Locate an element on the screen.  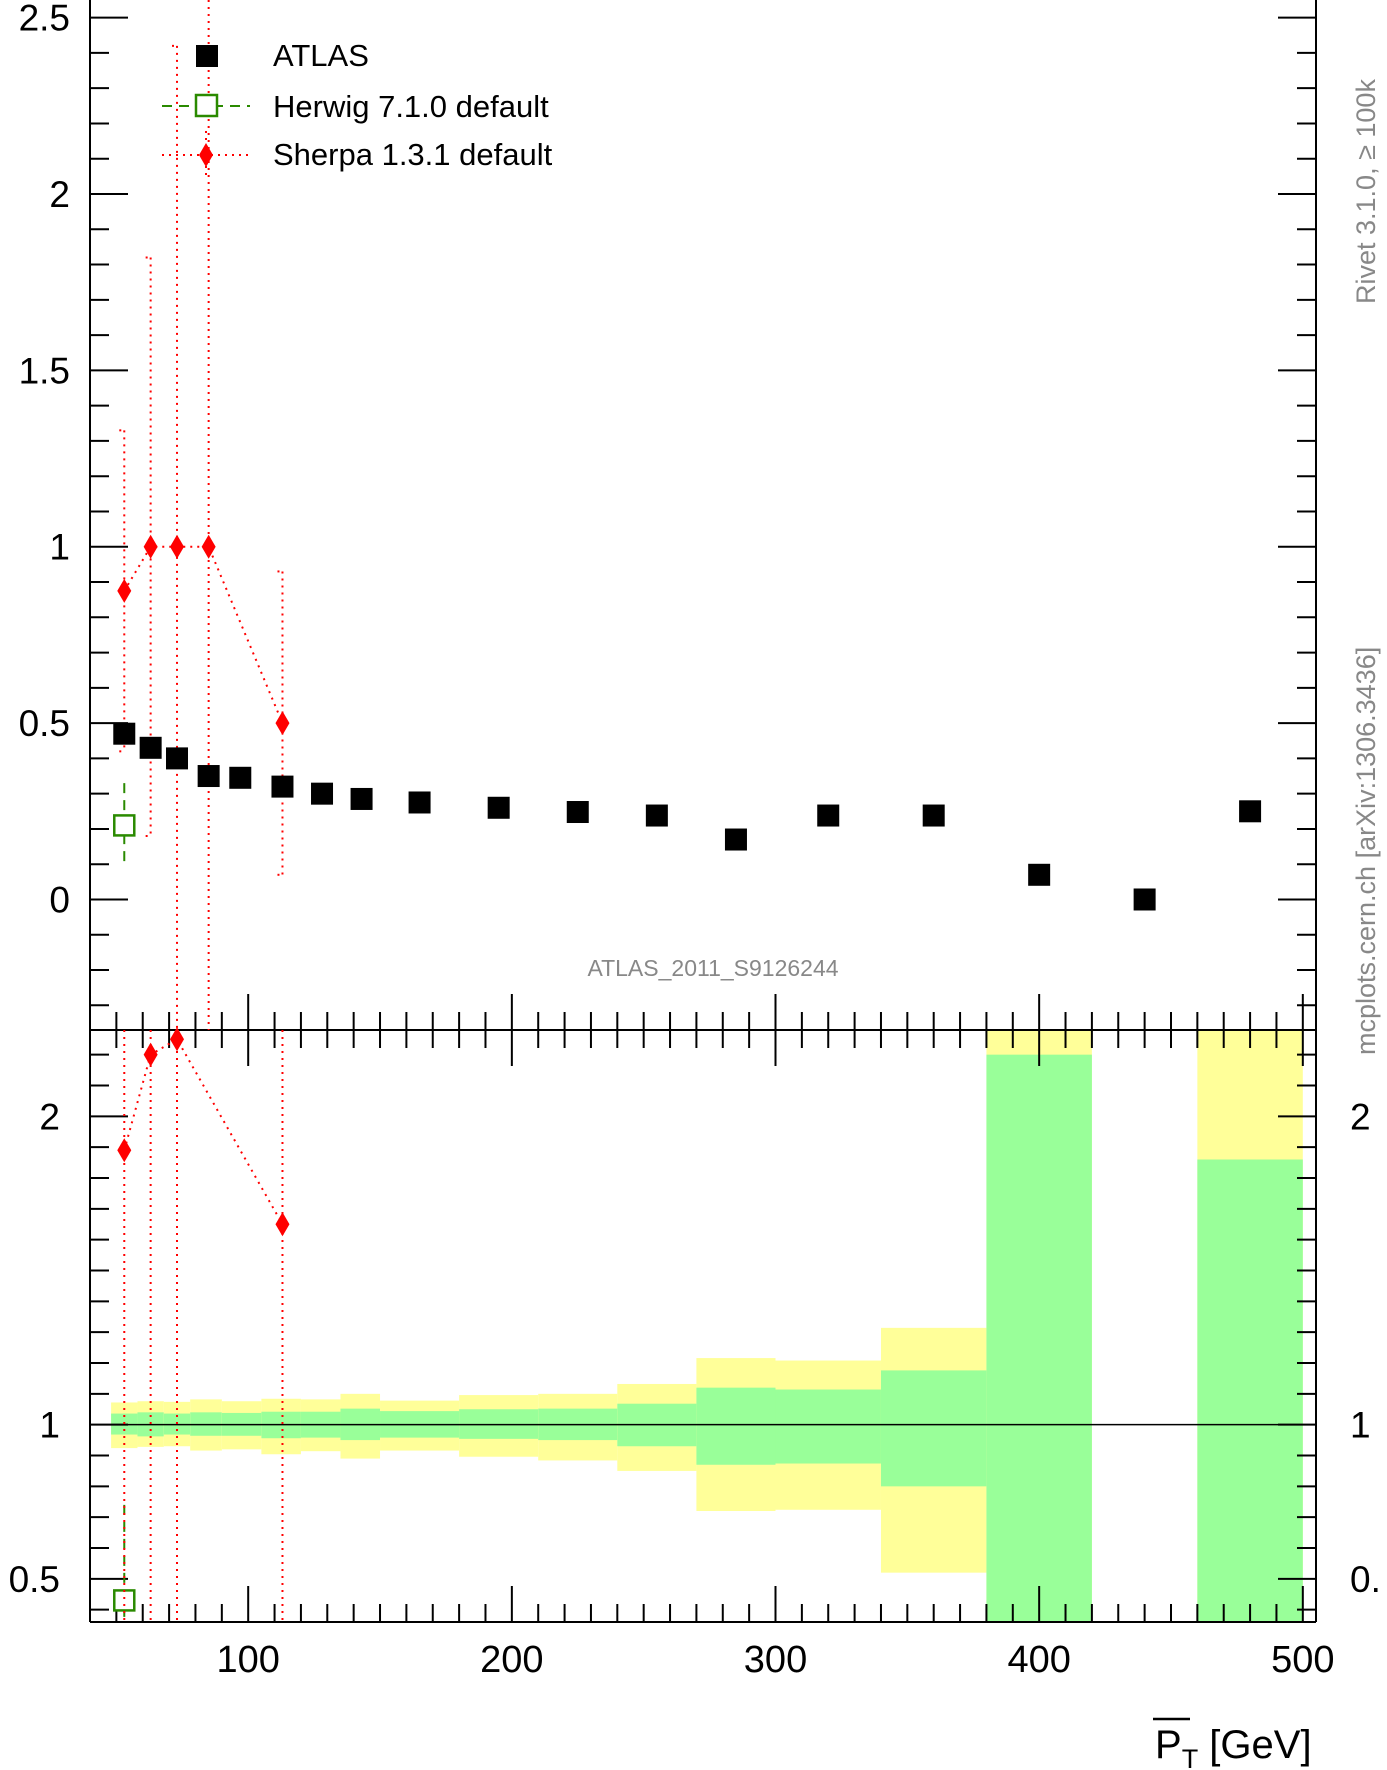
ratio-herwig-point is located at coordinates (124, 1600).